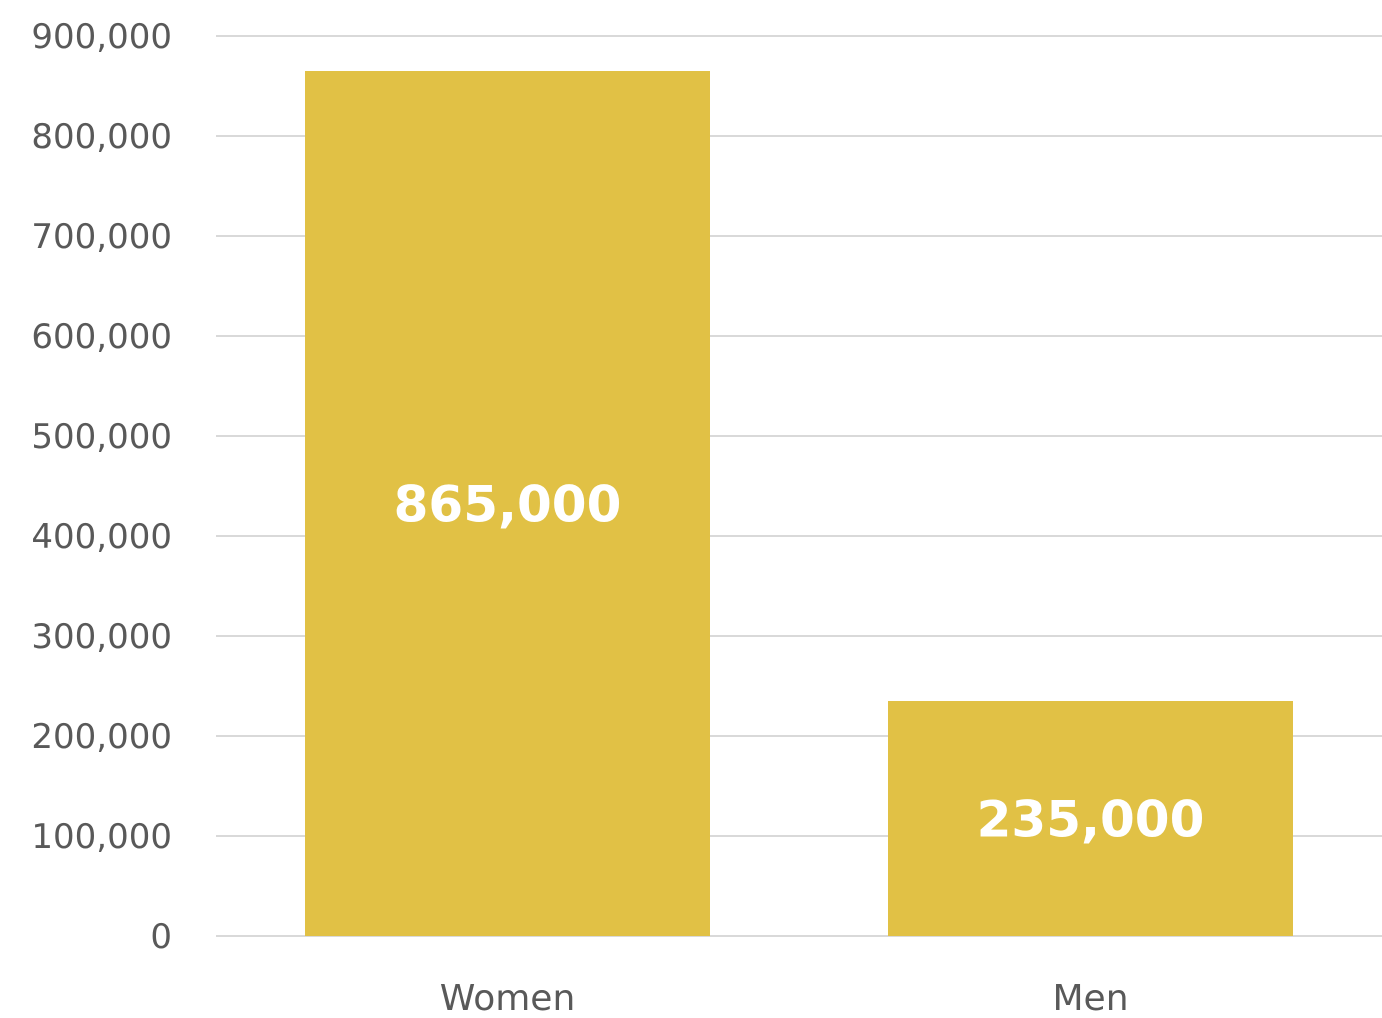 The height and width of the screenshot is (1018, 1382). What do you see at coordinates (784, 998) in the screenshot?
I see `x-axis-category-labels: Women Men` at bounding box center [784, 998].